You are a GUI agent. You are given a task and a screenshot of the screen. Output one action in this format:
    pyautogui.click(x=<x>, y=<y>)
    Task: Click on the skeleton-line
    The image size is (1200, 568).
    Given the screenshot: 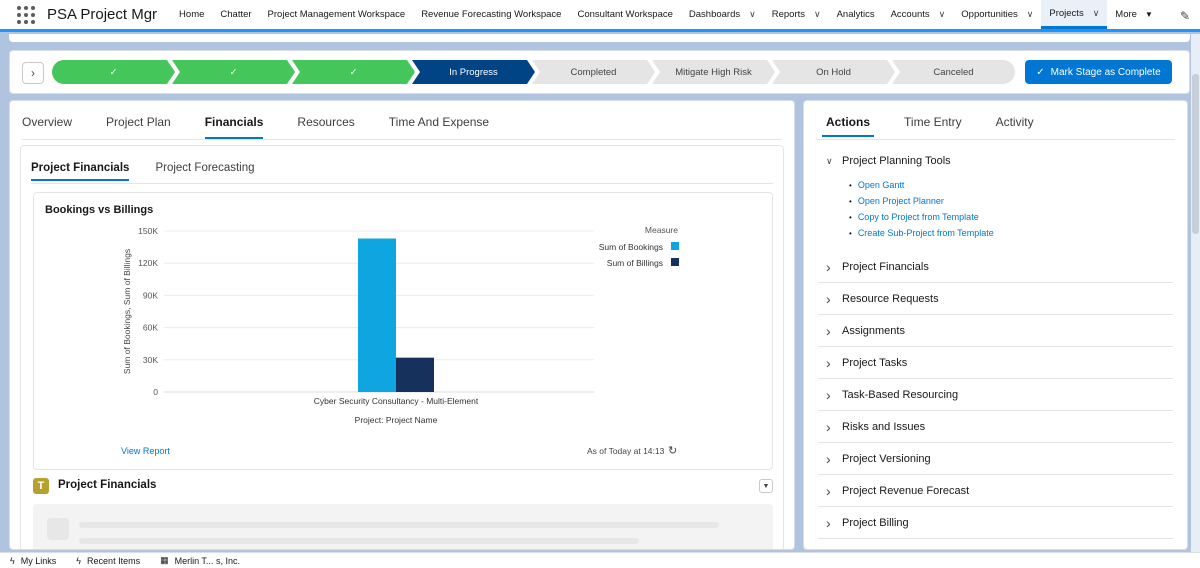 What is the action you would take?
    pyautogui.click(x=359, y=541)
    